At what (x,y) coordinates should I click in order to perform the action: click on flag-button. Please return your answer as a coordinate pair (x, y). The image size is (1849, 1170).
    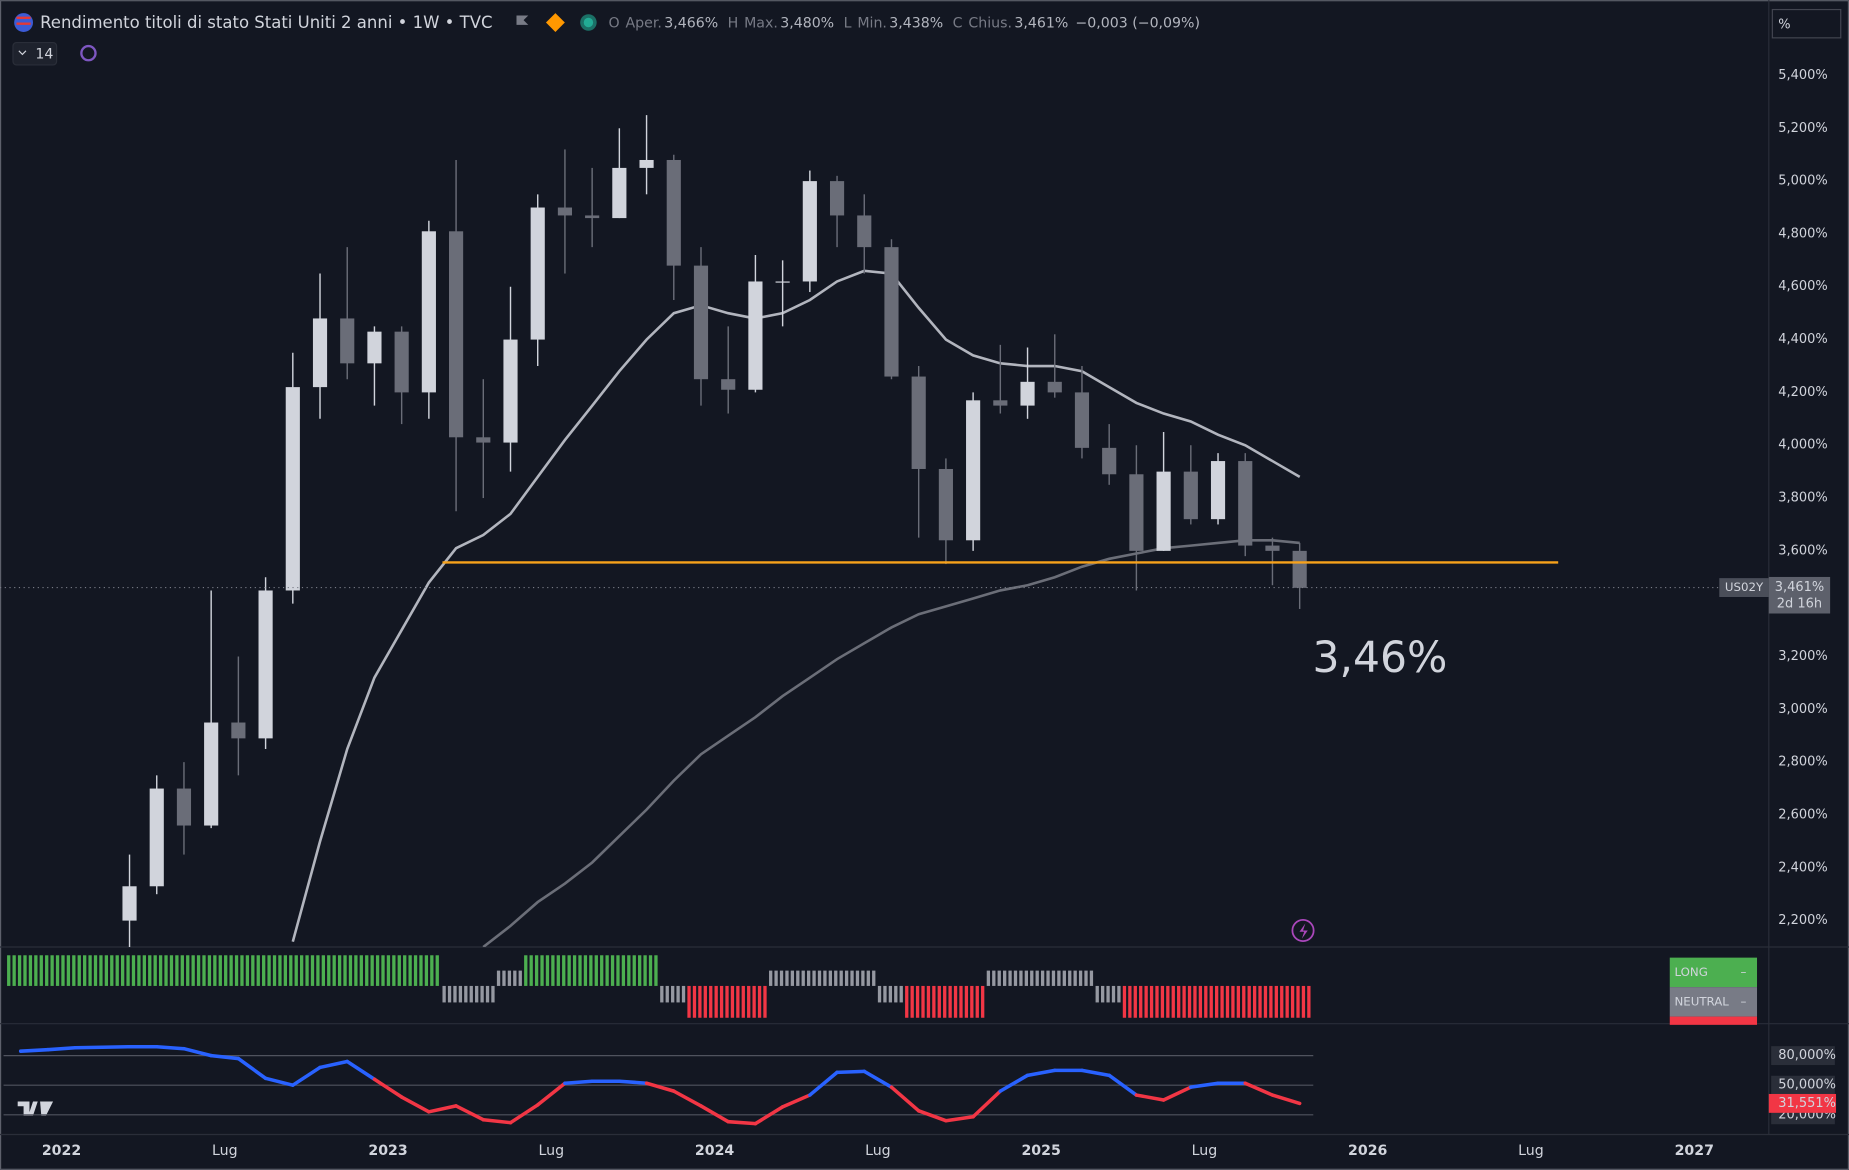
    Looking at the image, I should click on (522, 20).